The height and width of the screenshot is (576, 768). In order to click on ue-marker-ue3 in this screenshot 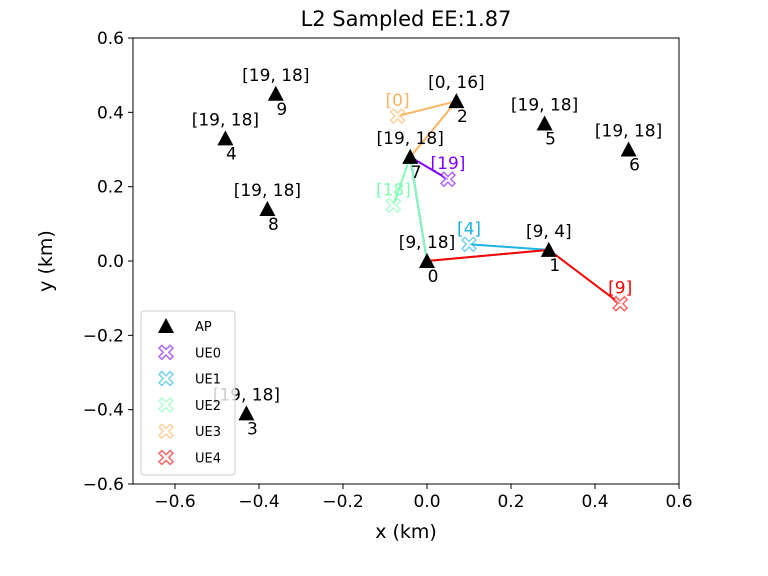, I will do `click(397, 116)`.